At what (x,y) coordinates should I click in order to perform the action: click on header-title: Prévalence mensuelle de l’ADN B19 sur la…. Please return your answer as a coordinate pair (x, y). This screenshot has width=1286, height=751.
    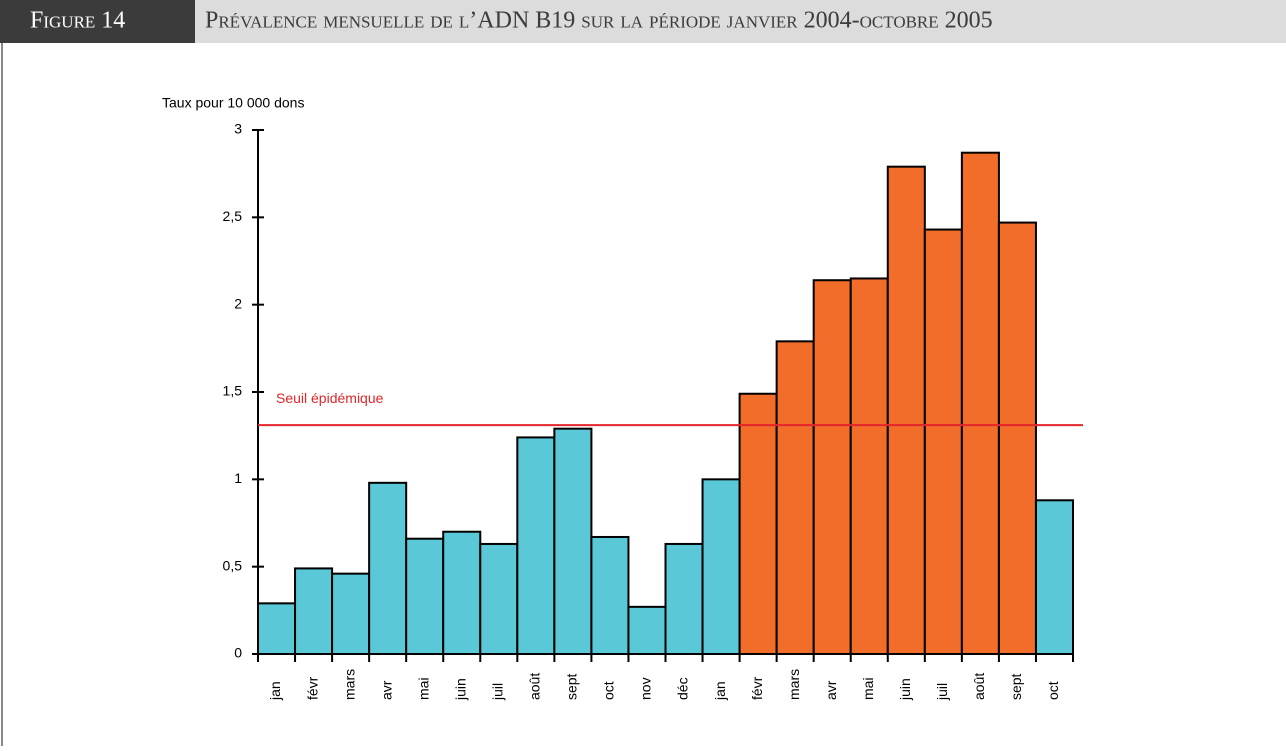
    Looking at the image, I should click on (599, 21).